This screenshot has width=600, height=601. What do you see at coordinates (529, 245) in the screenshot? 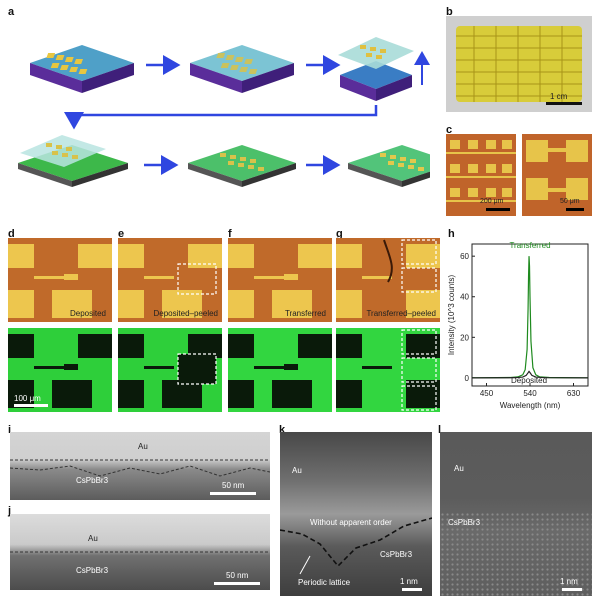
I see `series-label-transferred: Transferred` at bounding box center [529, 245].